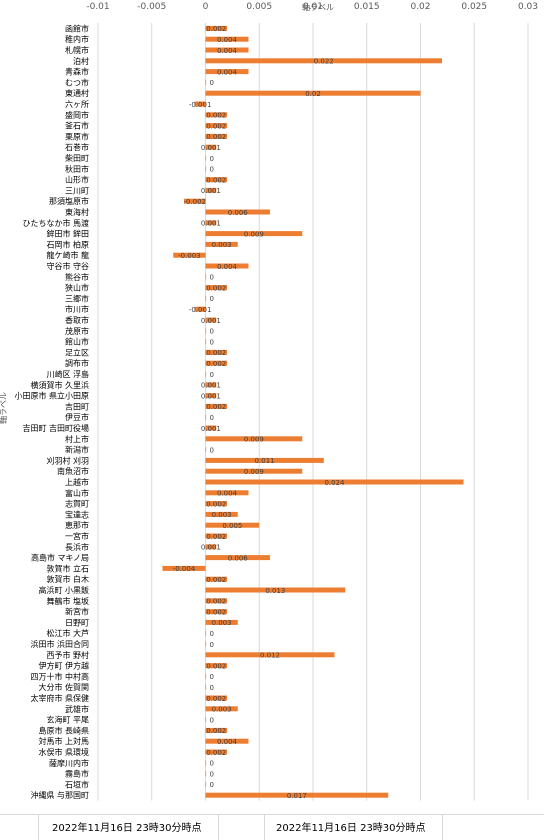  I want to click on category-label: 泊村, so click(81, 61).